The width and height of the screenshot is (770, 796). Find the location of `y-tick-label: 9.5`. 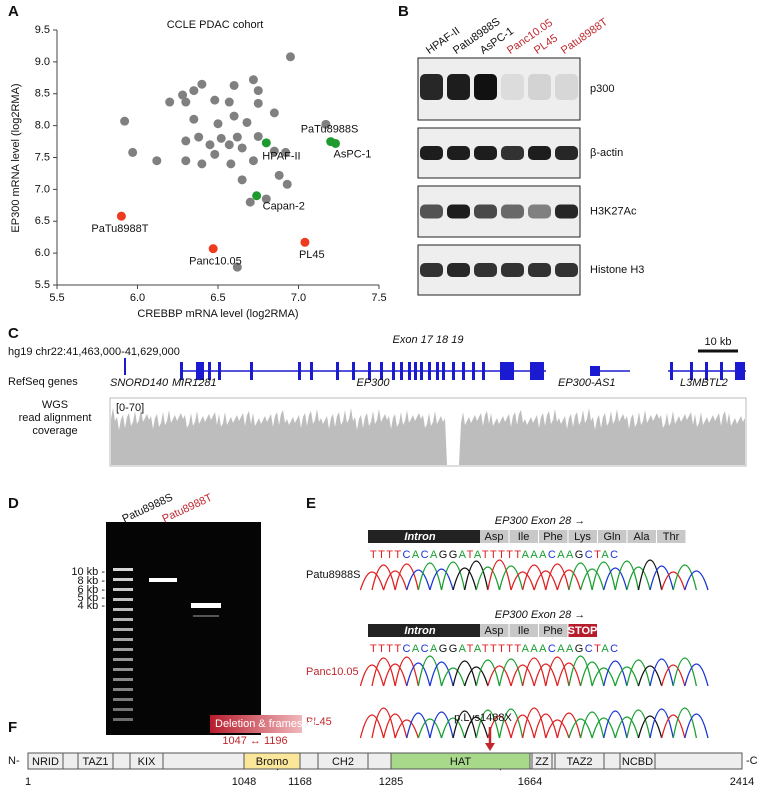

y-tick-label: 9.5 is located at coordinates (42, 30).